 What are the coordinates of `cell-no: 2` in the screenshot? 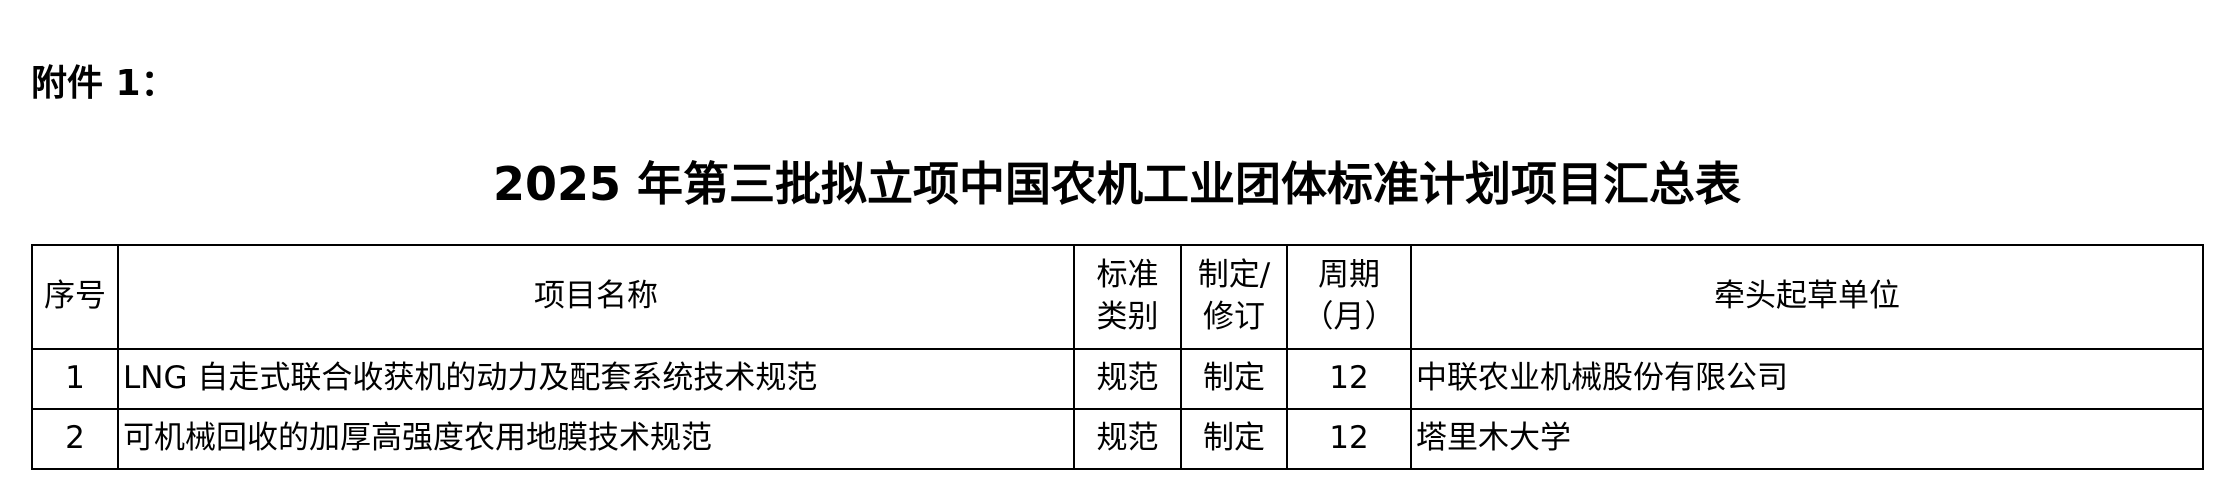 It's located at (75, 439).